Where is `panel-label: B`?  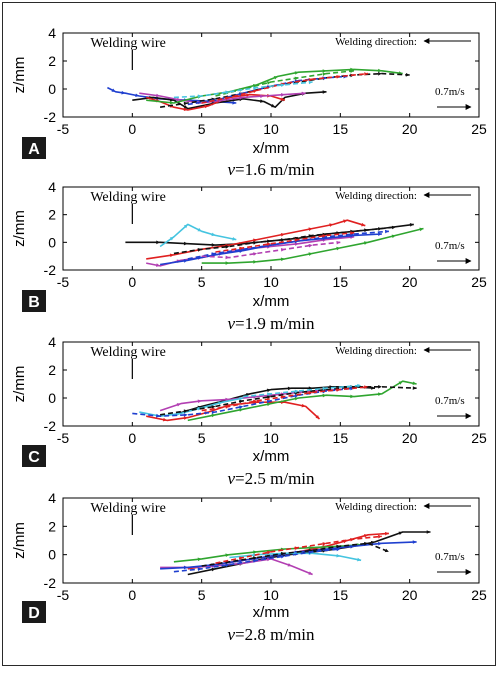 panel-label: B is located at coordinates (34, 302).